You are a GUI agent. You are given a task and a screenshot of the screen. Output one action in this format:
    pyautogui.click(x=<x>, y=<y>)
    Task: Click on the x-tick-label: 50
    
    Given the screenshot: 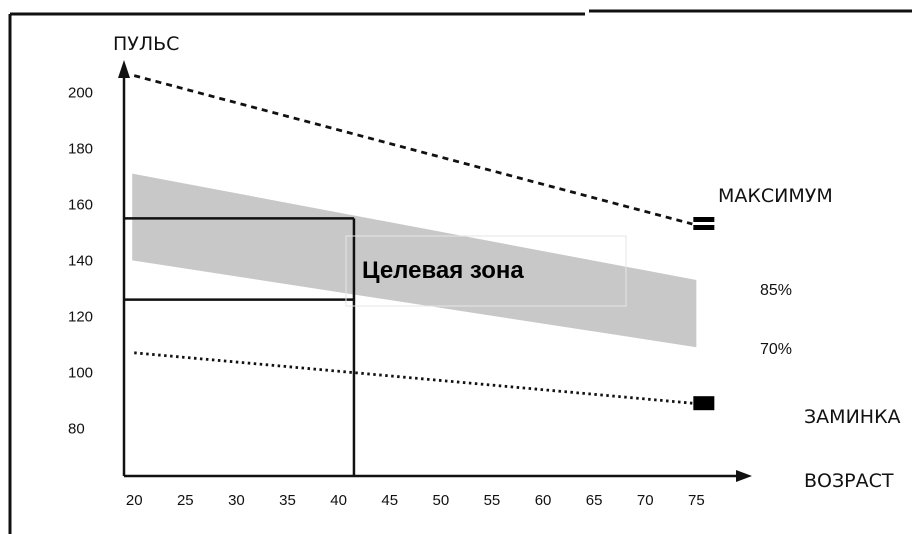 What is the action you would take?
    pyautogui.click(x=440, y=500)
    